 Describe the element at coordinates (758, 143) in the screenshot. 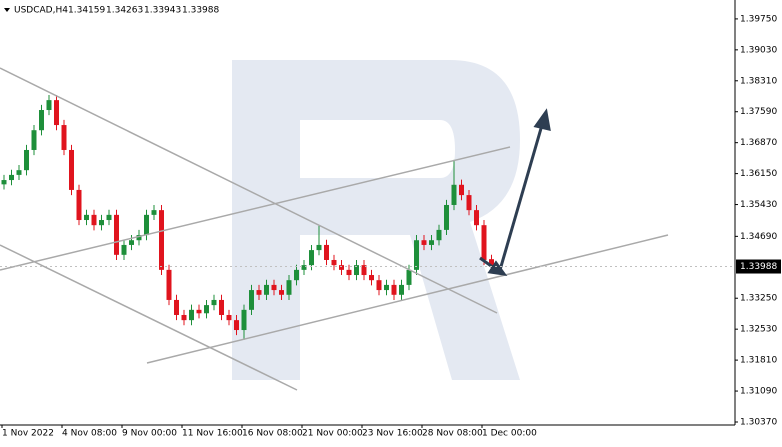

I see `y-tick-label: 1.36870` at that location.